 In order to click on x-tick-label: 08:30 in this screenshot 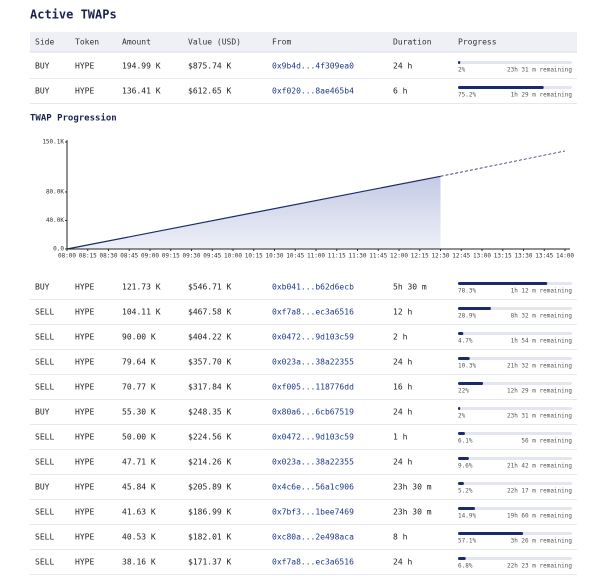, I will do `click(108, 256)`.